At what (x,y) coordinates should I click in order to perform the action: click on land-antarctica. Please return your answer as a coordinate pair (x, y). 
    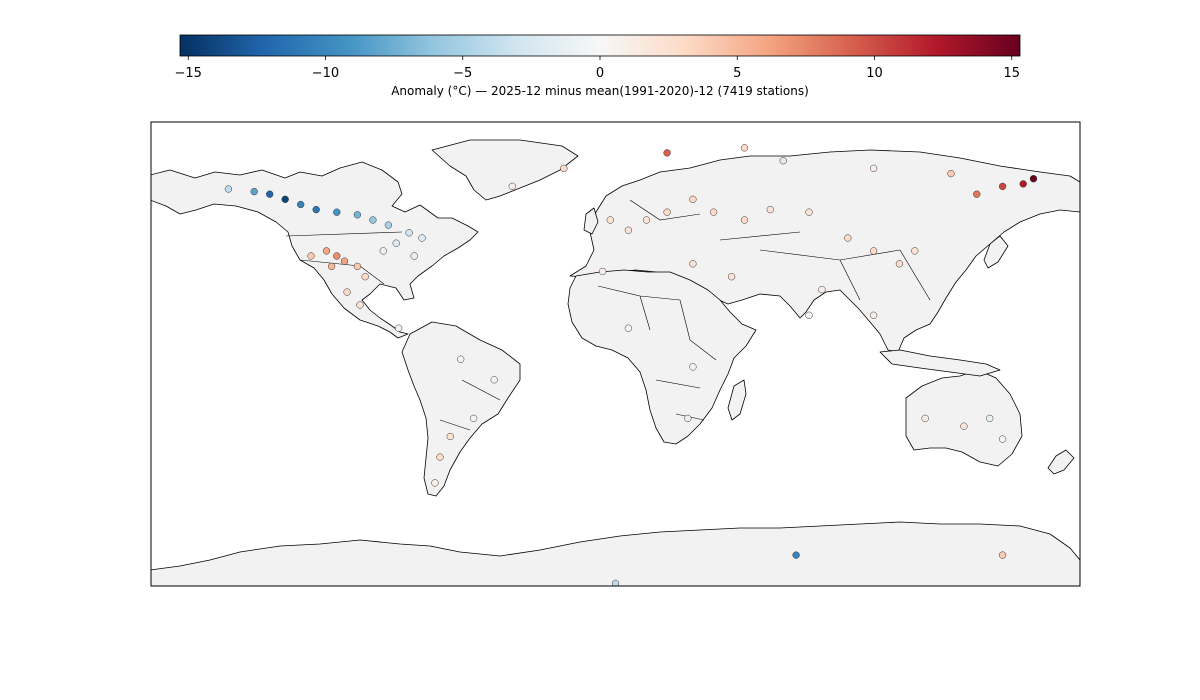
    Looking at the image, I should click on (615, 553).